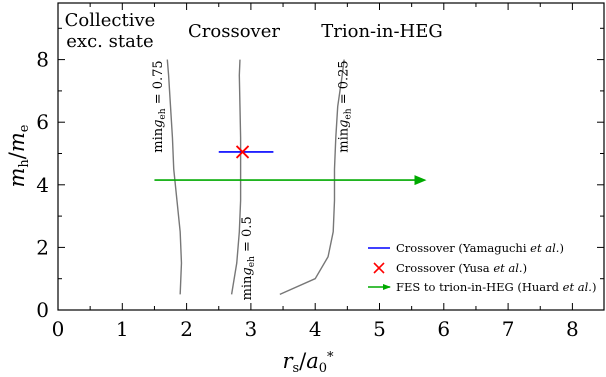 This screenshot has width=606, height=377. I want to click on contour-label: mingeh = 0.5, so click(248, 258).